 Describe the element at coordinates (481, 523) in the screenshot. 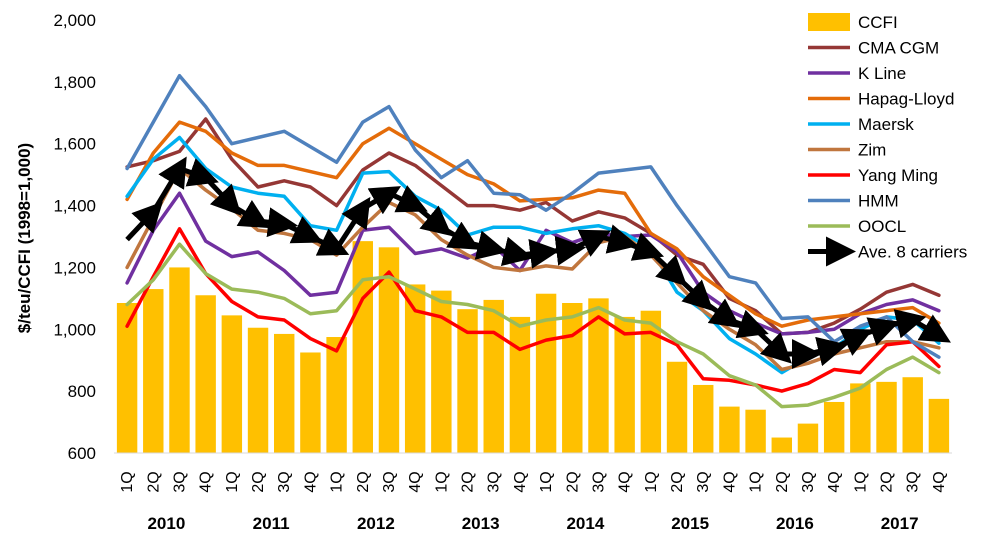

I see `year-label: 2013` at that location.